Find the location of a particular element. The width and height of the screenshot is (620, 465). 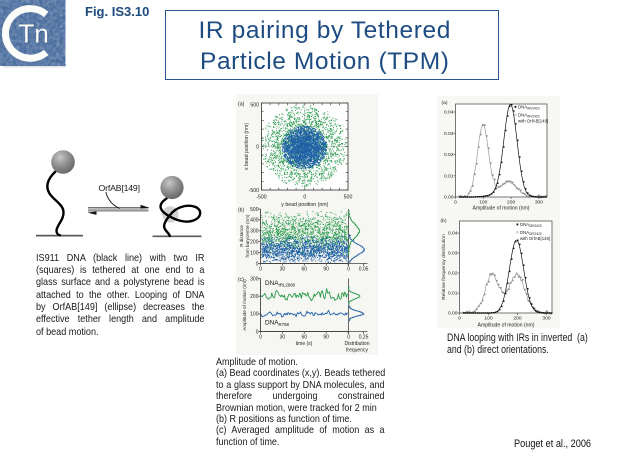

svg-text: R distance is located at coordinates (241, 236).